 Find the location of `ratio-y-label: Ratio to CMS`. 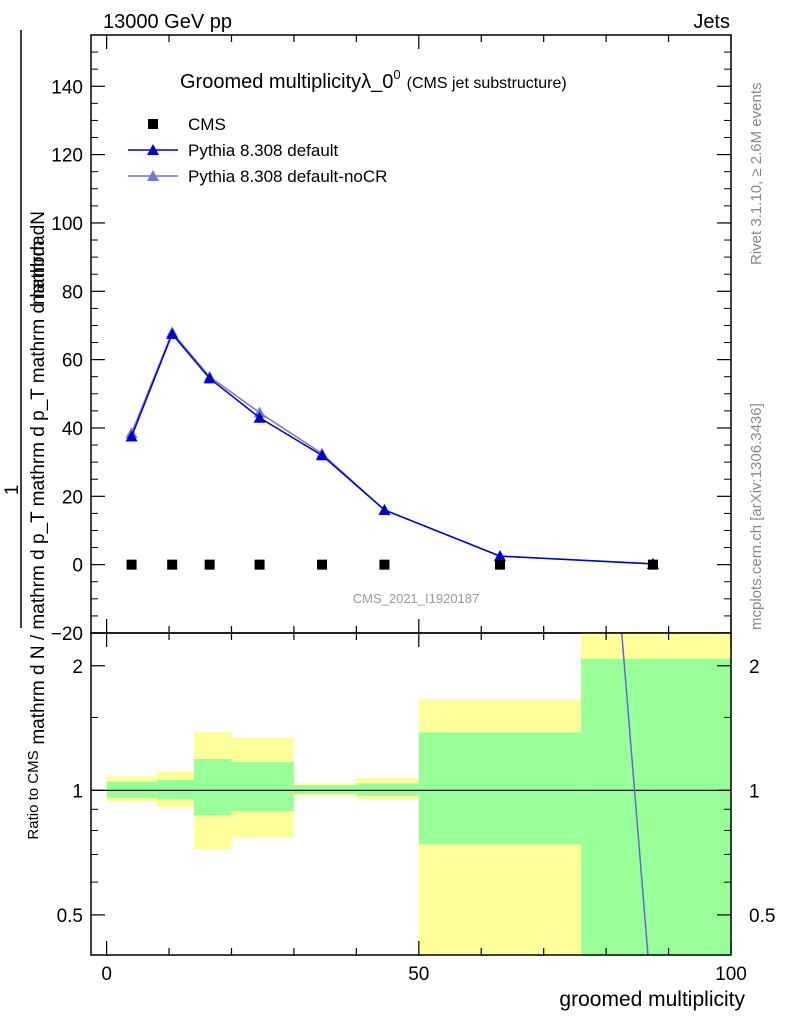

ratio-y-label: Ratio to CMS is located at coordinates (33, 794).